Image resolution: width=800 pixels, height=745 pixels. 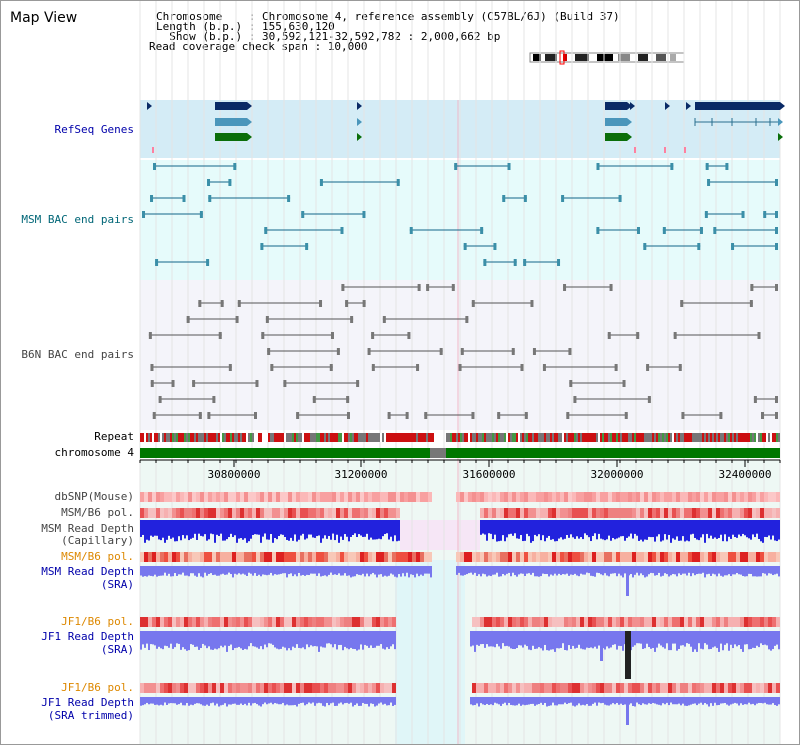 I want to click on ideogram-band, so click(x=624, y=57).